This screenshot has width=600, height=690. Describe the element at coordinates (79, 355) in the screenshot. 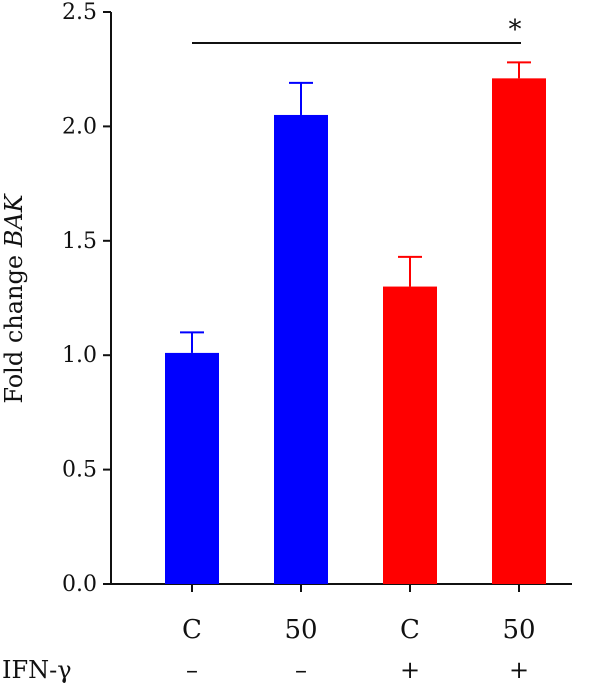

I see `y-tick-label: 1.0` at that location.